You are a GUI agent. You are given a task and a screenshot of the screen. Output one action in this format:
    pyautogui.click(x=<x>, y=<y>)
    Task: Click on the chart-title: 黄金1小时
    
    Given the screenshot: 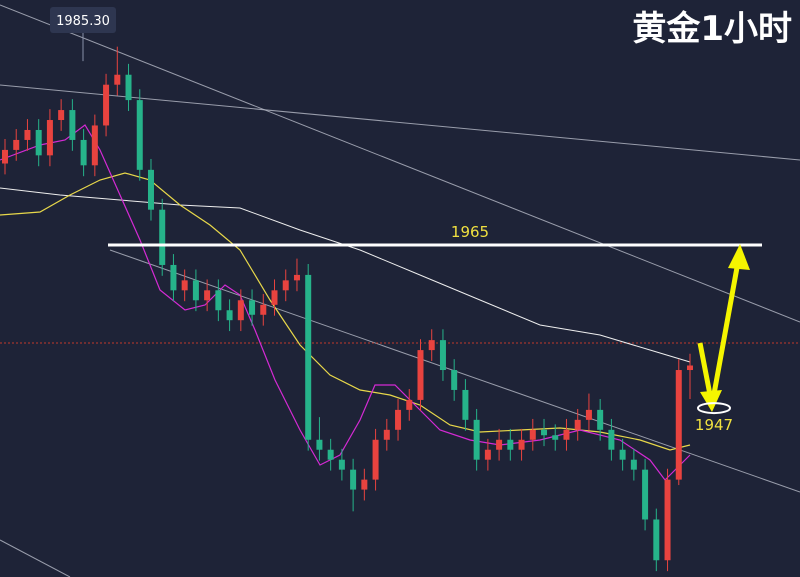 What is the action you would take?
    pyautogui.click(x=712, y=29)
    